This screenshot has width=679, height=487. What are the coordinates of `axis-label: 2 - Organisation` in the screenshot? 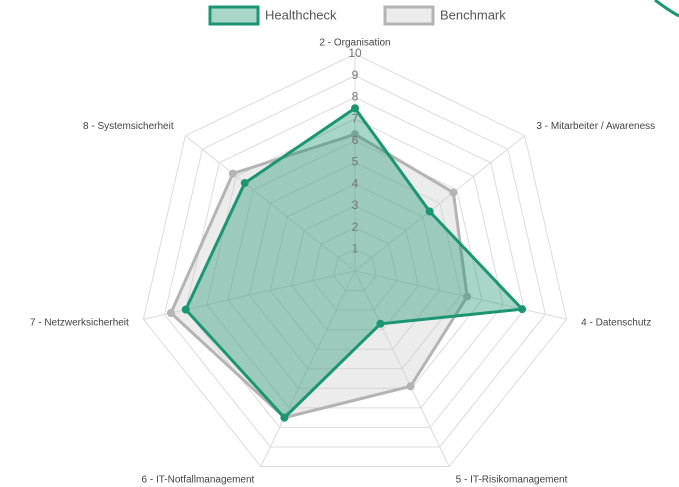 It's located at (354, 43).